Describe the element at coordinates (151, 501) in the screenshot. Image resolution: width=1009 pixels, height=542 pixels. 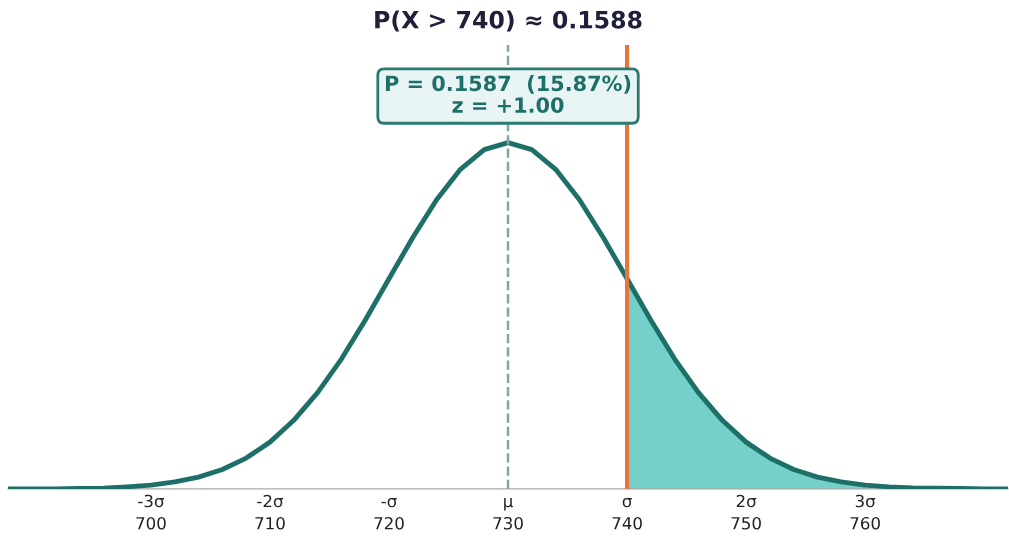
I see `x2-tick-label: -3σ` at that location.